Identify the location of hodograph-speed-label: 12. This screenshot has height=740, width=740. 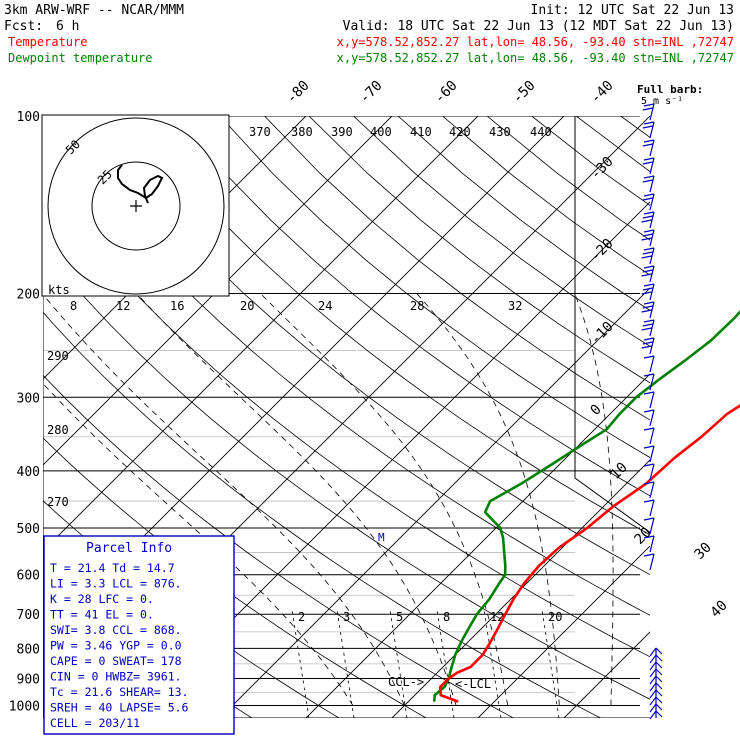
(123, 306).